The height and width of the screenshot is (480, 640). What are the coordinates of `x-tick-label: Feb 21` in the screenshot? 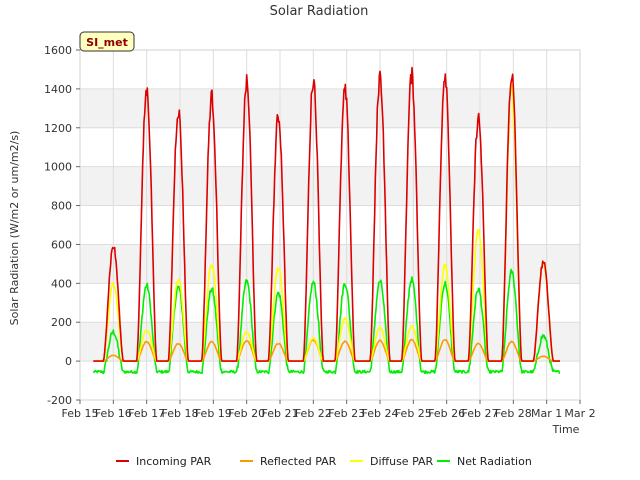 It's located at (280, 413).